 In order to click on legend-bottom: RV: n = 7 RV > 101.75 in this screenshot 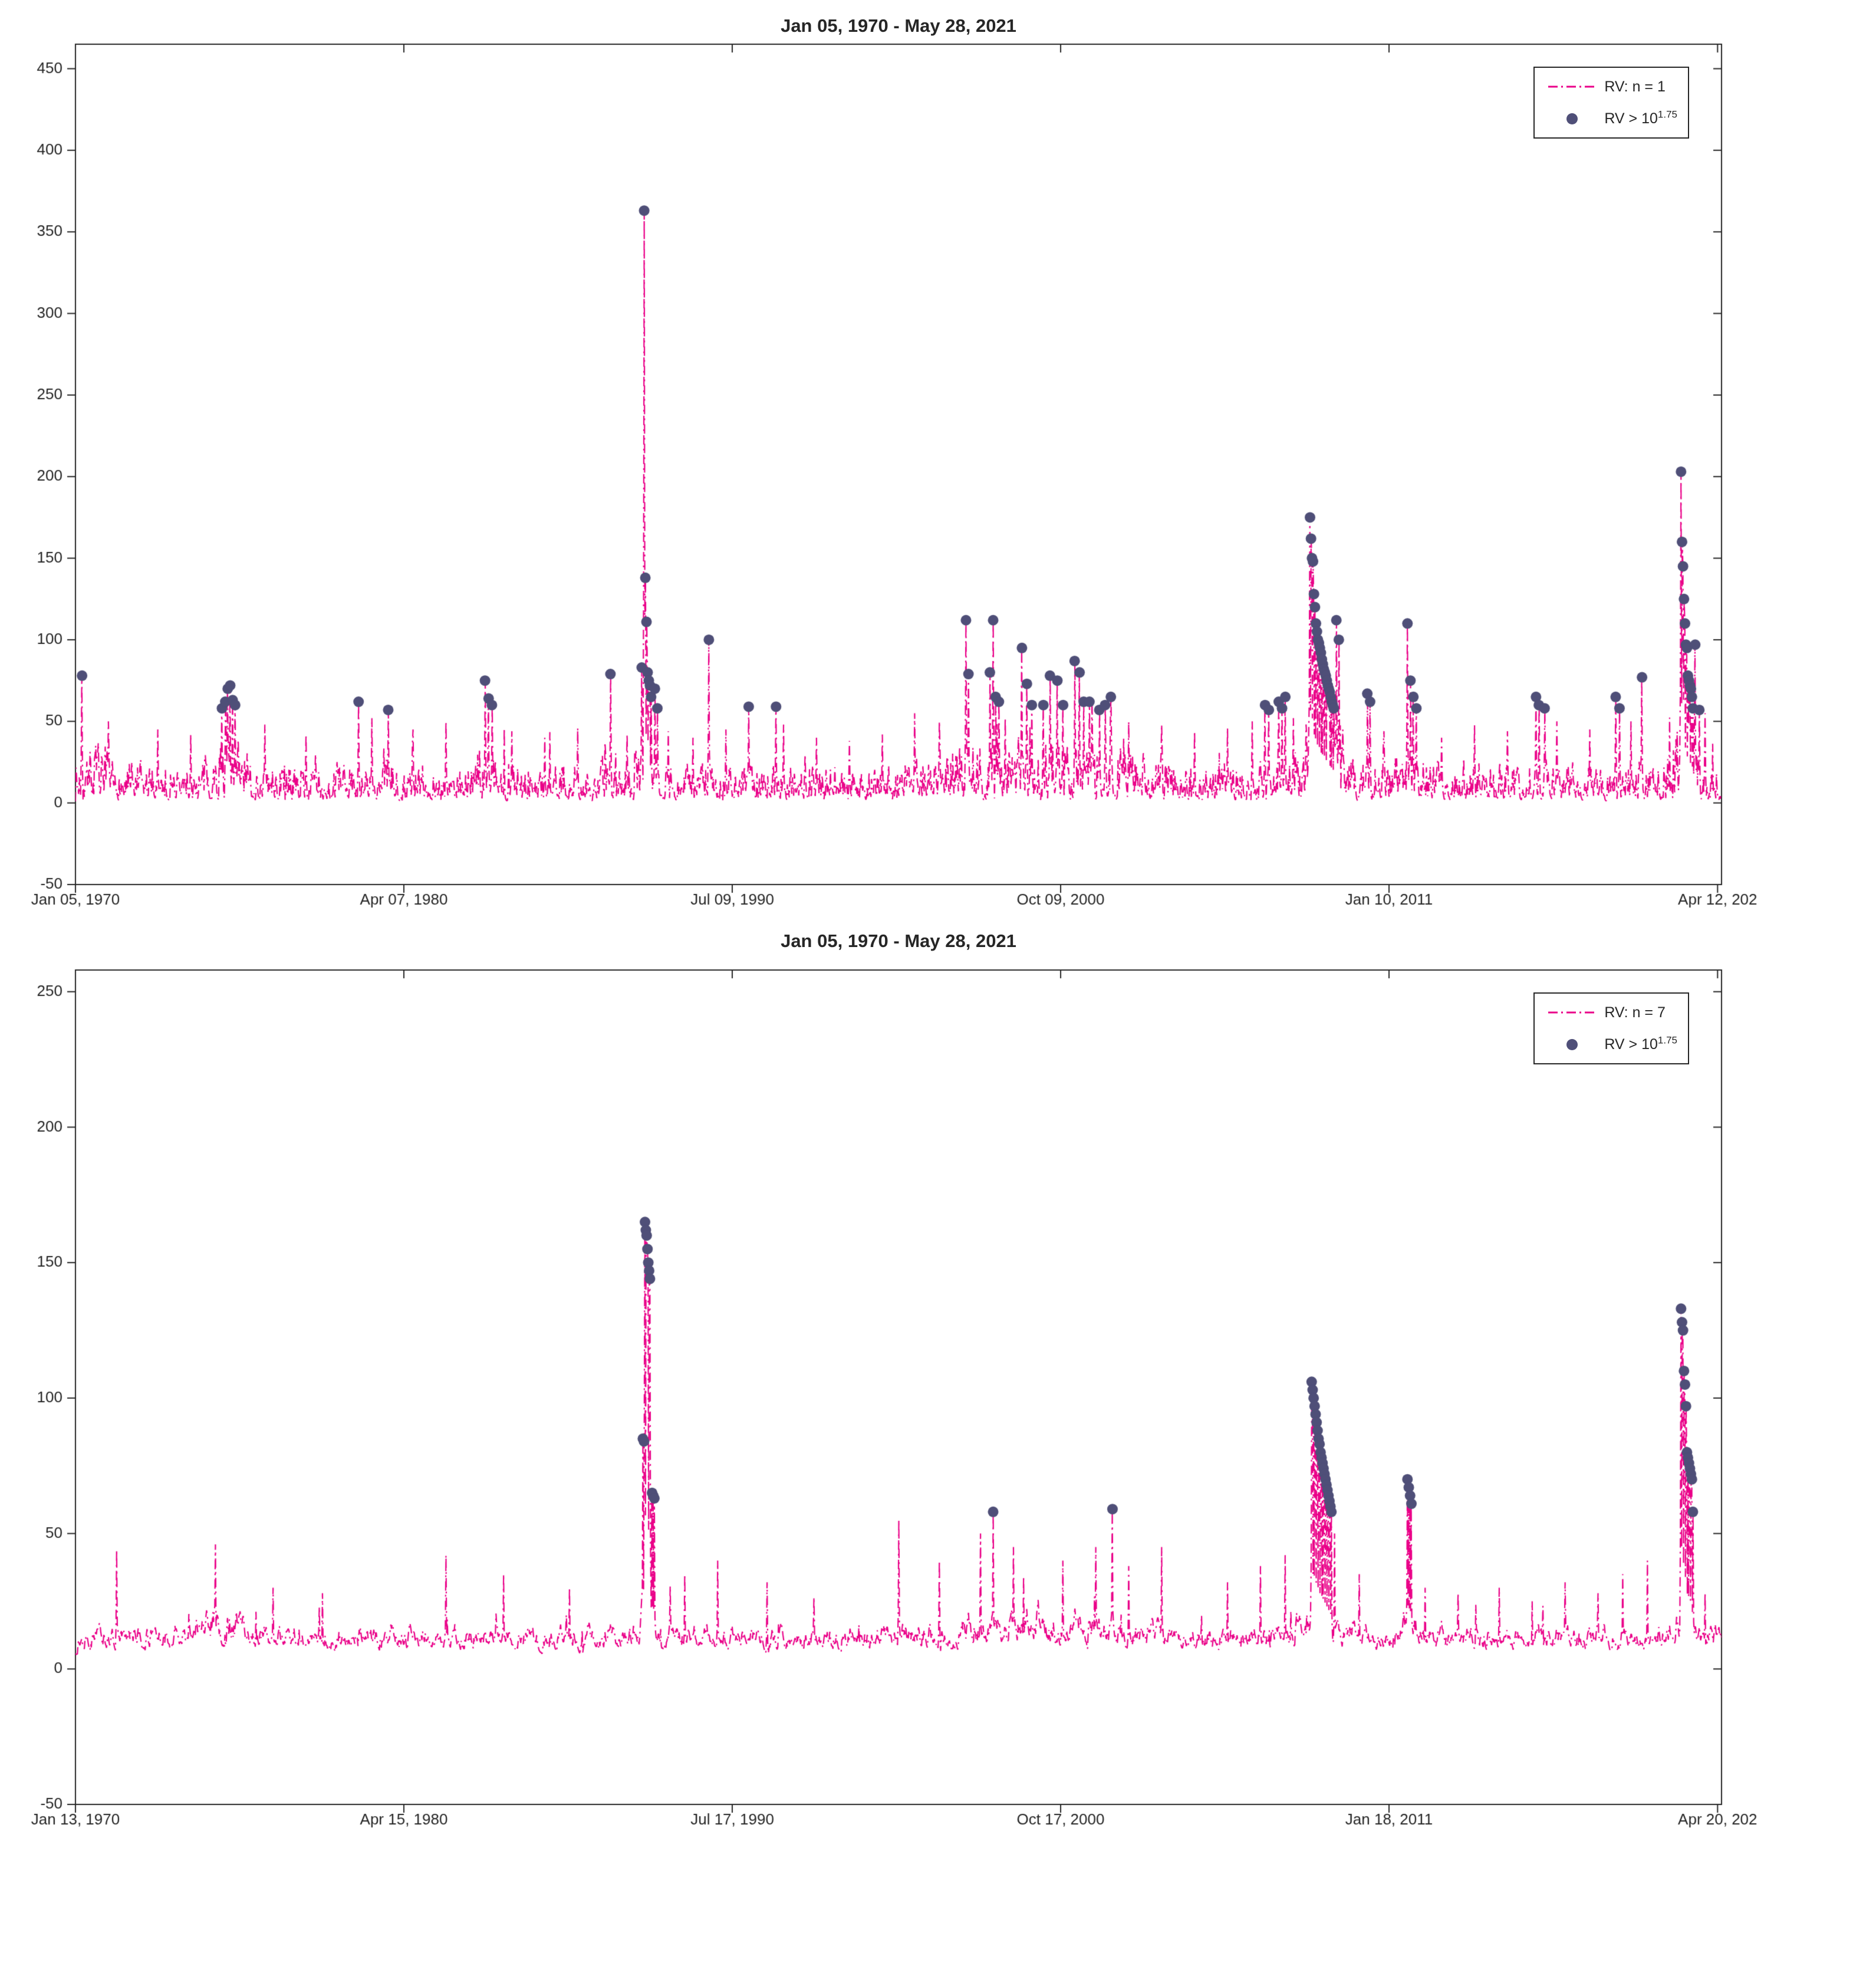, I will do `click(1611, 1028)`.